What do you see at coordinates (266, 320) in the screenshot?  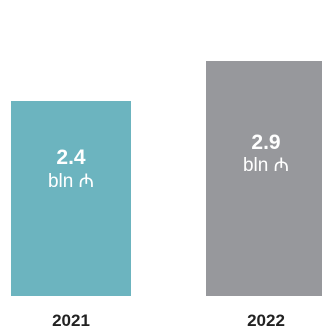 I see `x-tick-label-2022: 2022` at bounding box center [266, 320].